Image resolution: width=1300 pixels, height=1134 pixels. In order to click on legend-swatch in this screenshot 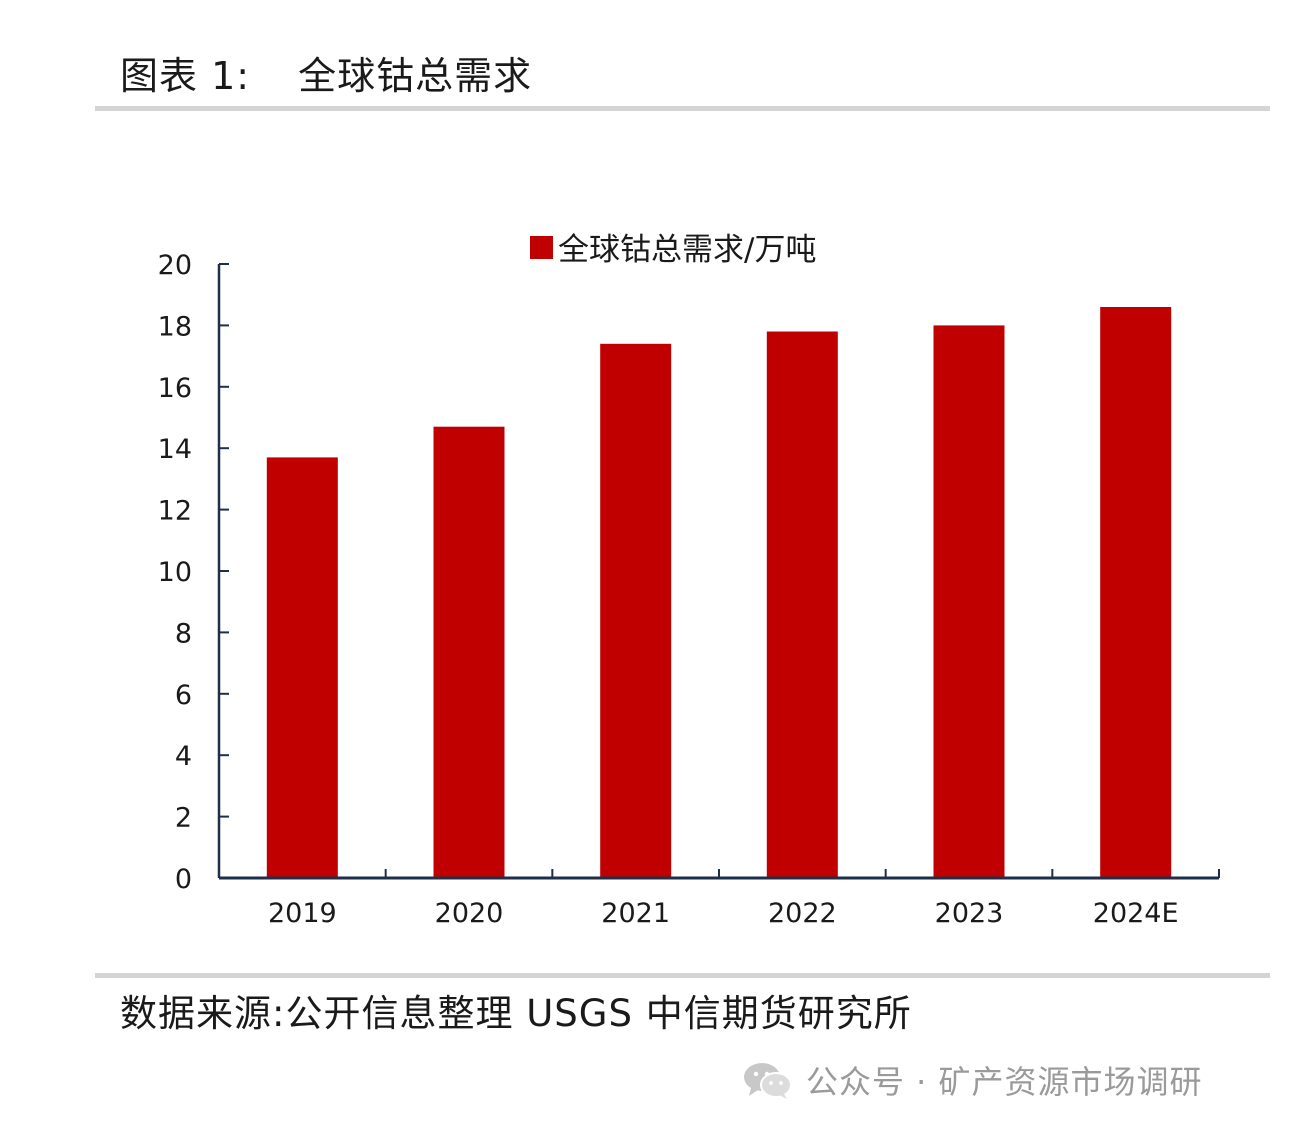, I will do `click(541, 247)`.